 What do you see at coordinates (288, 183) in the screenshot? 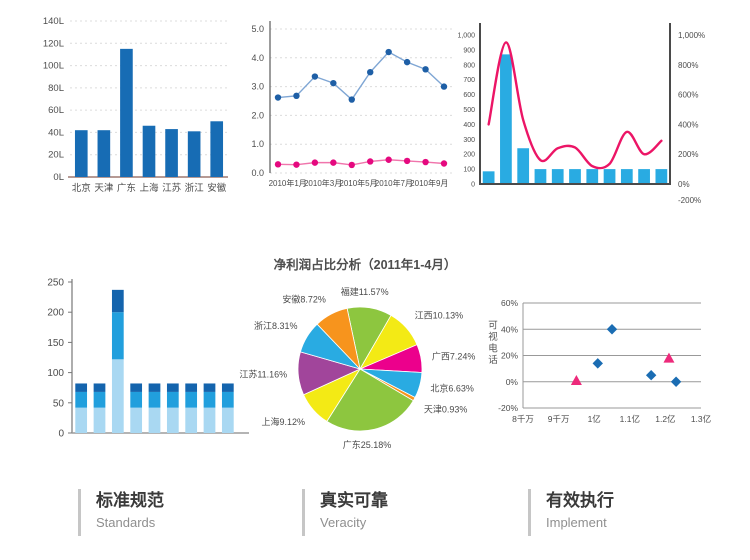
I see `svg-text: 2010年1月` at bounding box center [288, 183].